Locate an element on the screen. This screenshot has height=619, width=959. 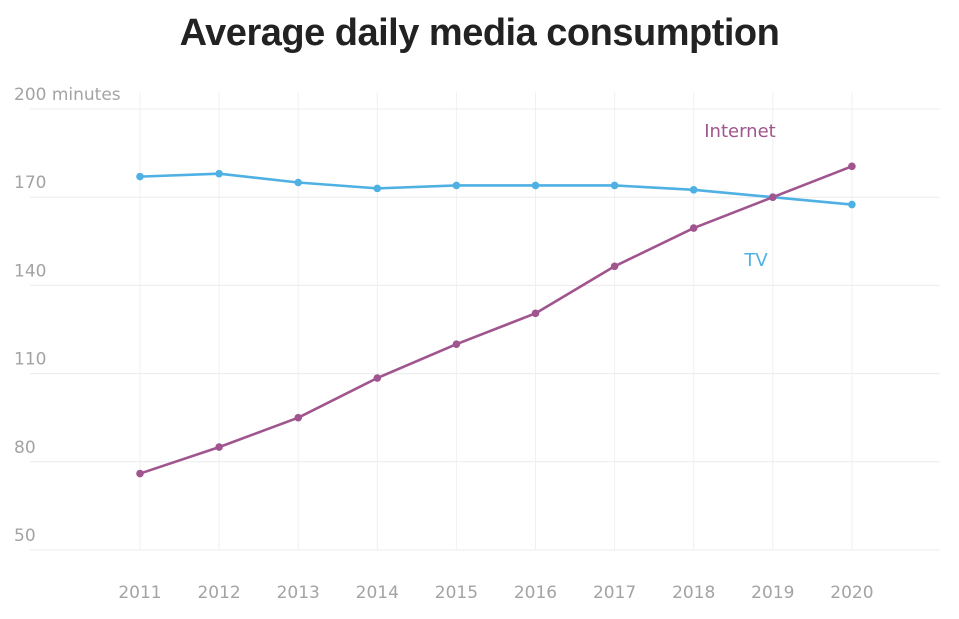
y-tick-label: 140 is located at coordinates (30, 271).